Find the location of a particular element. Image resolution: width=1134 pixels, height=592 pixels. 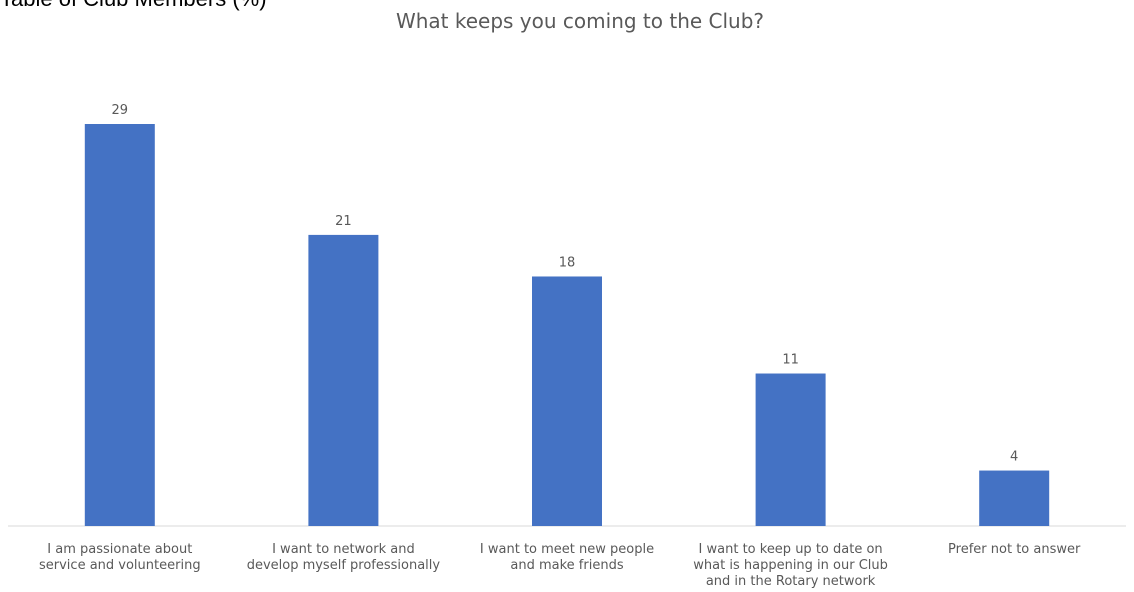

bar-value-label-3: 18 is located at coordinates (567, 262).